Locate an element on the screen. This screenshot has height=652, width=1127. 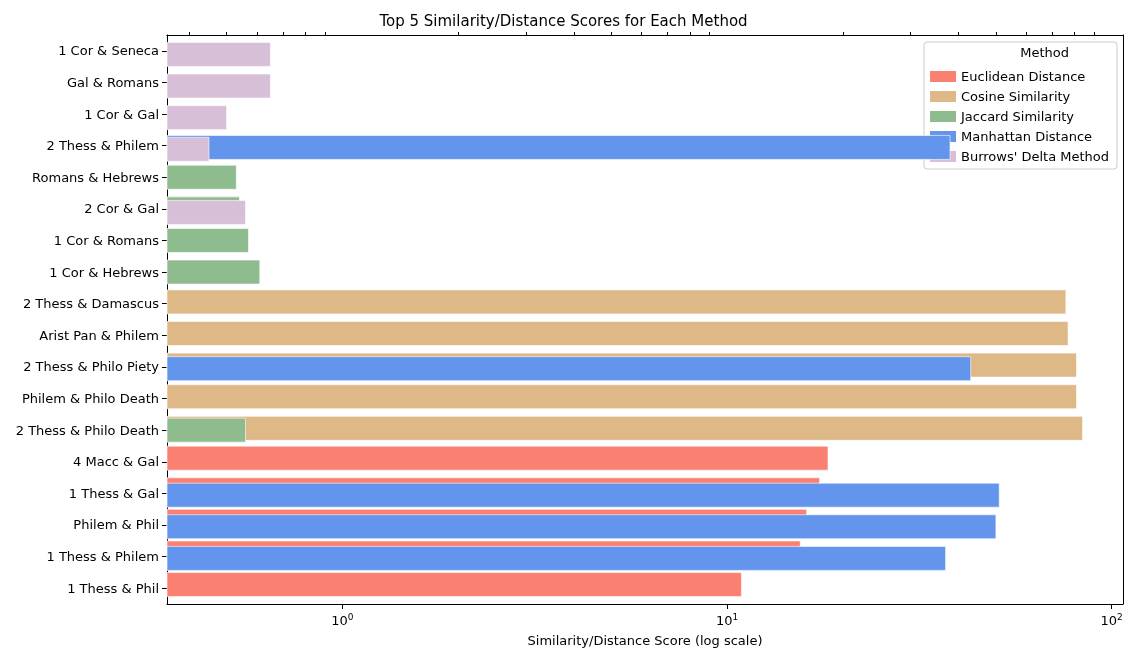
legend-label: Cosine Similarity is located at coordinates (1016, 96).